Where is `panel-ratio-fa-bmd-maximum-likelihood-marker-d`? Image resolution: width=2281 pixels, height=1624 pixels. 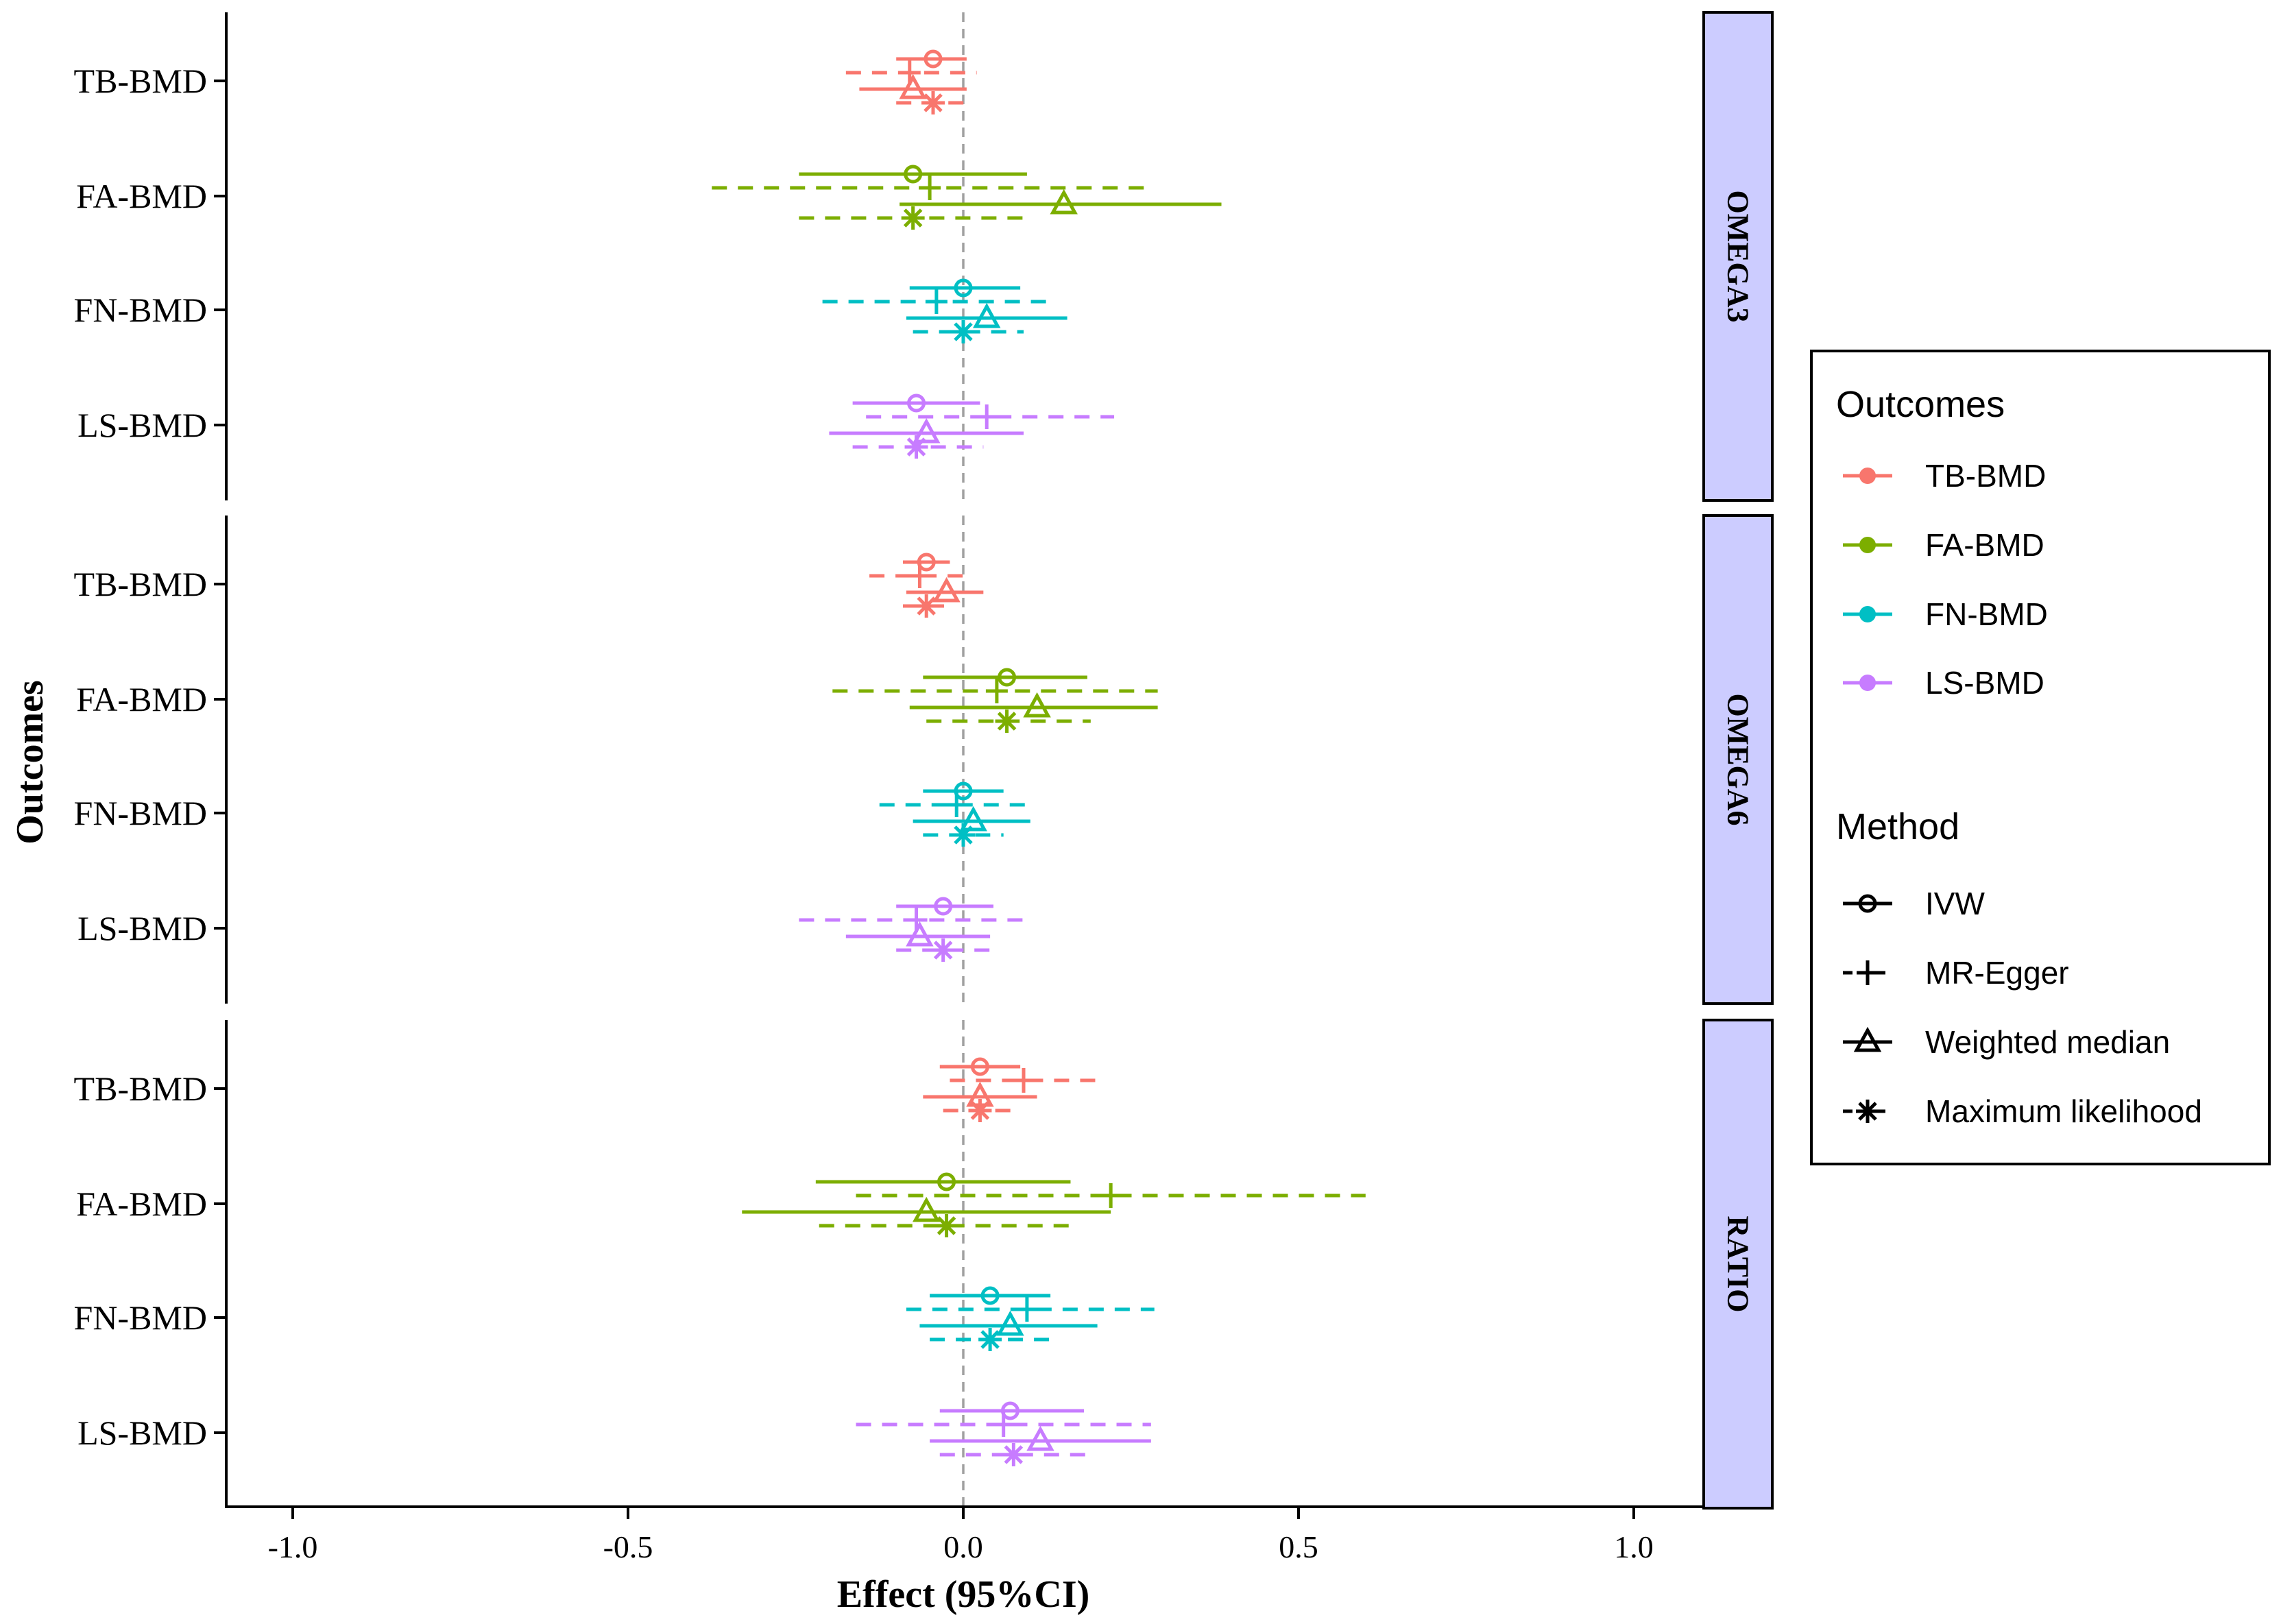 panel-ratio-fa-bmd-maximum-likelihood-marker-d is located at coordinates (947, 1225).